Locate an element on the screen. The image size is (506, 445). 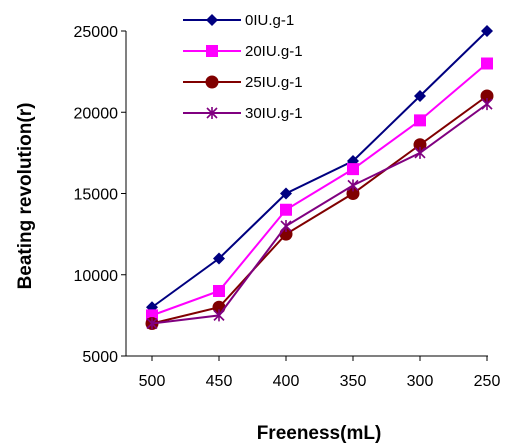
y-tick-label: 10000 is located at coordinates (96, 276).